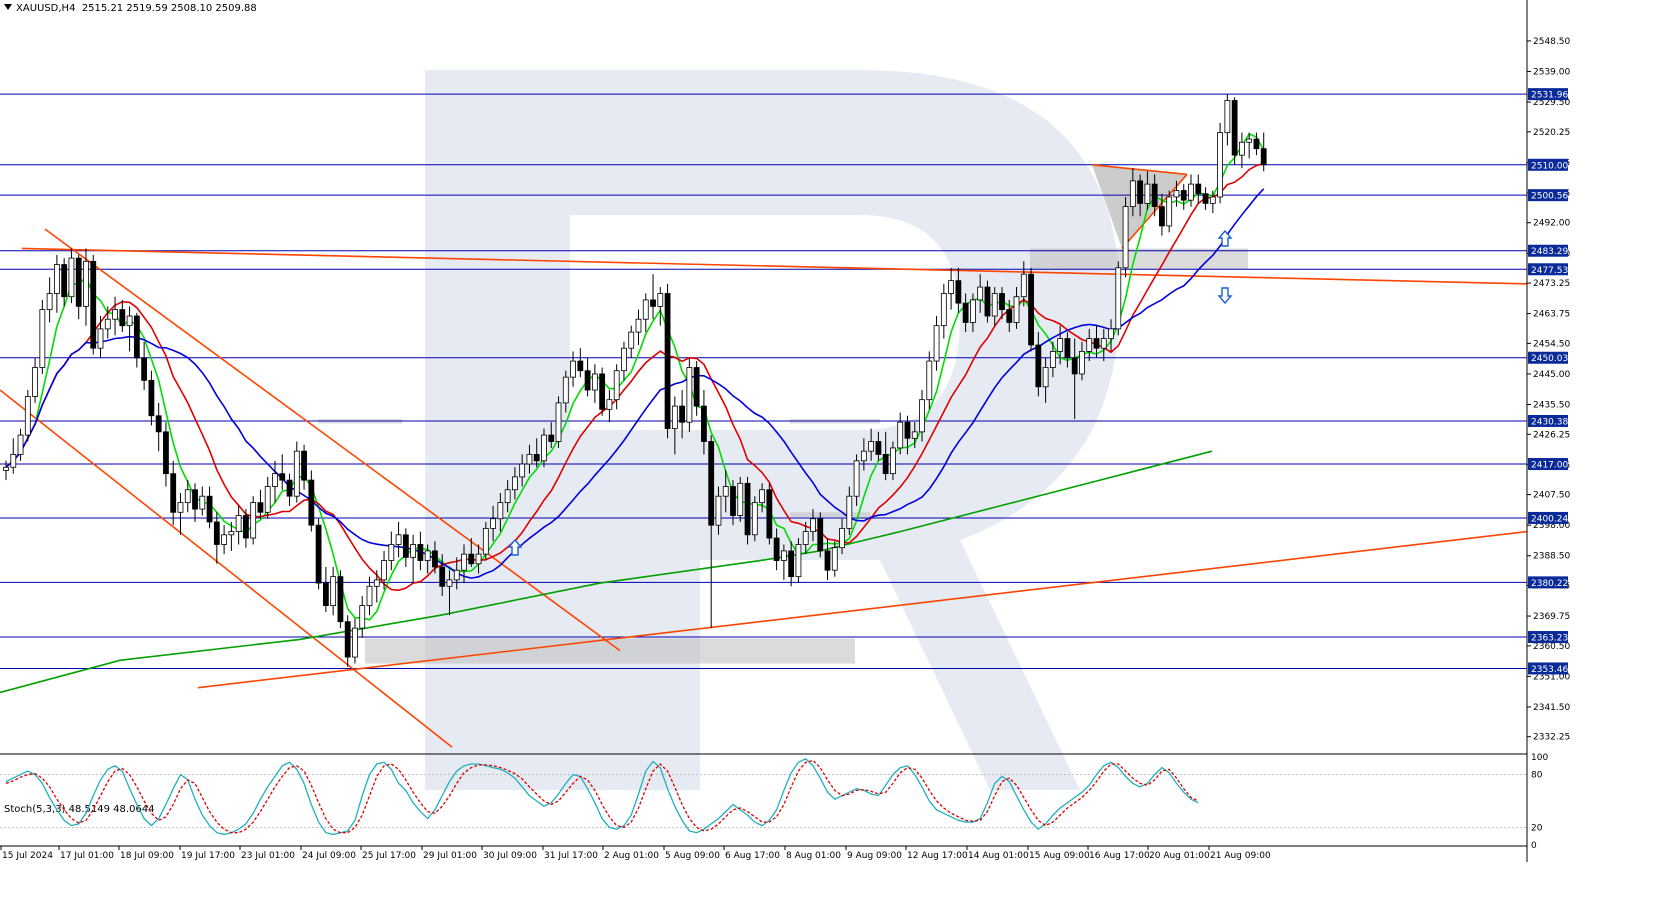 The width and height of the screenshot is (1657, 909). I want to click on level-price-label: 2531.96, so click(1549, 96).